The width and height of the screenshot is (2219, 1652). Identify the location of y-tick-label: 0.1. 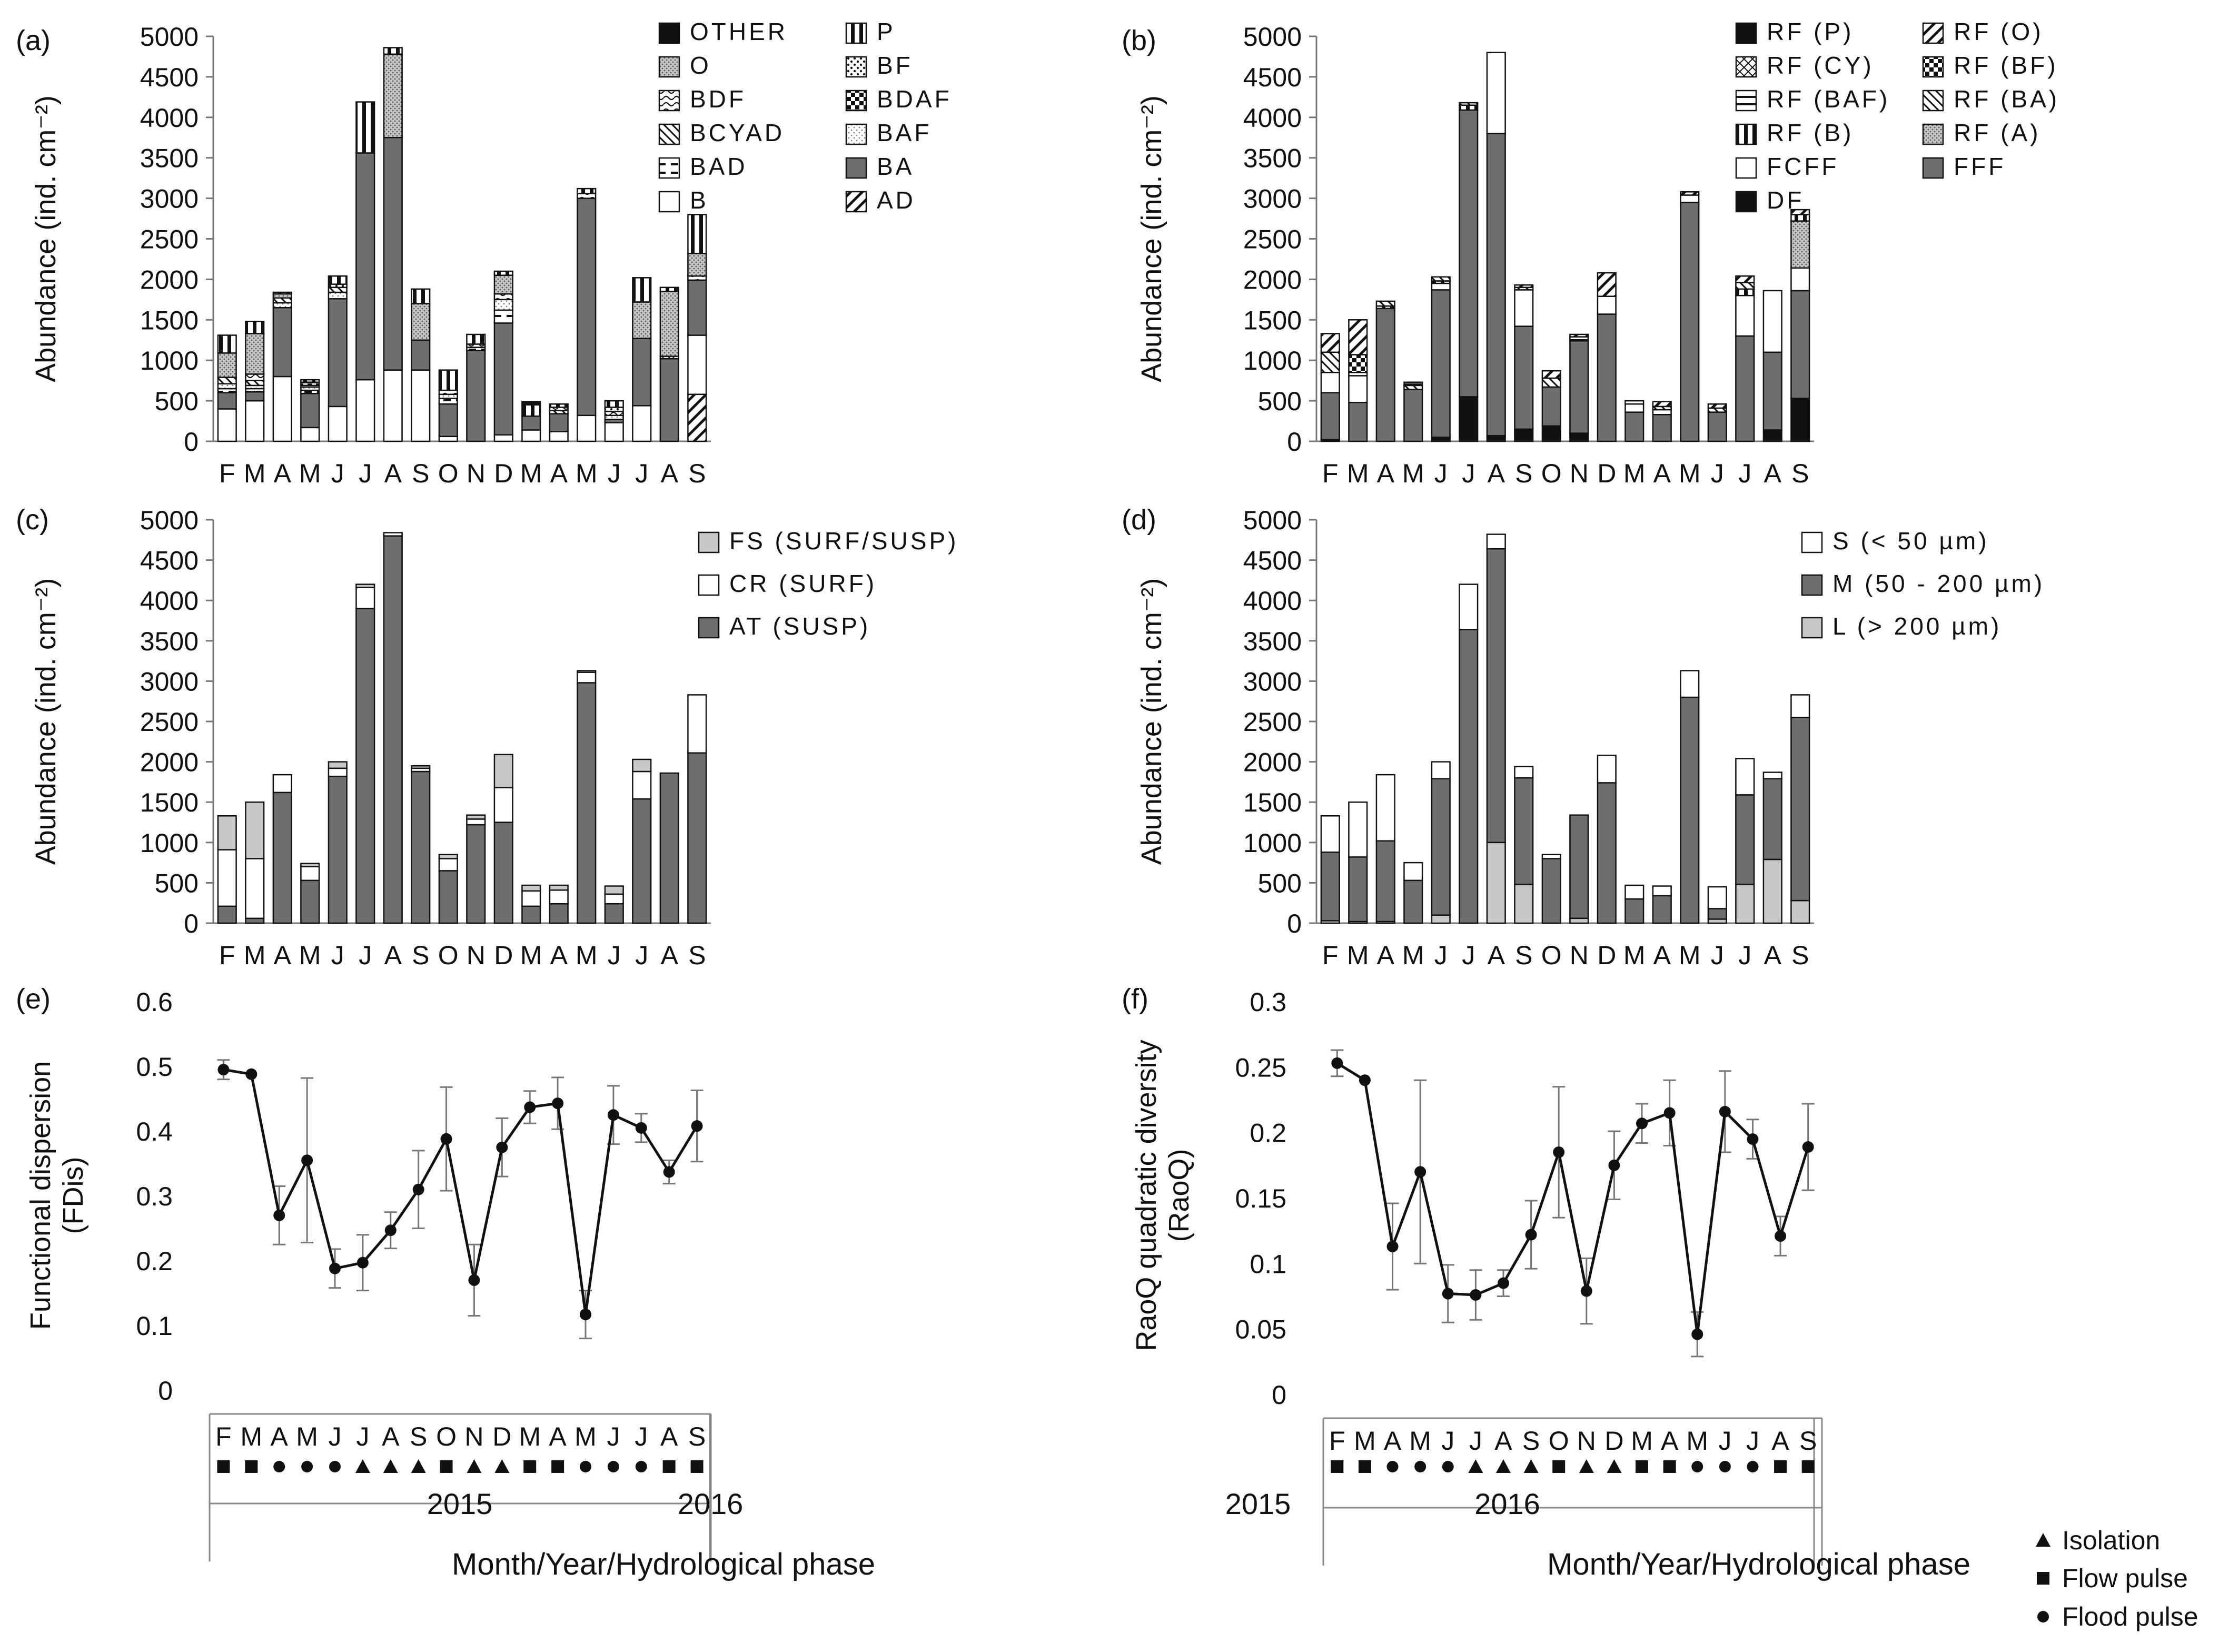
(1268, 1264).